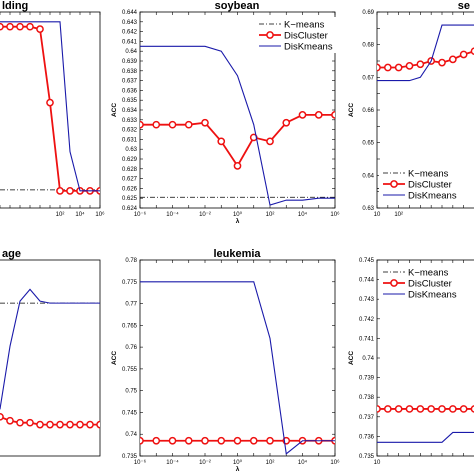 Image resolution: width=474 pixels, height=474 pixels. What do you see at coordinates (131, 305) in the screenshot?
I see `y-tick-label: 0.77` at bounding box center [131, 305].